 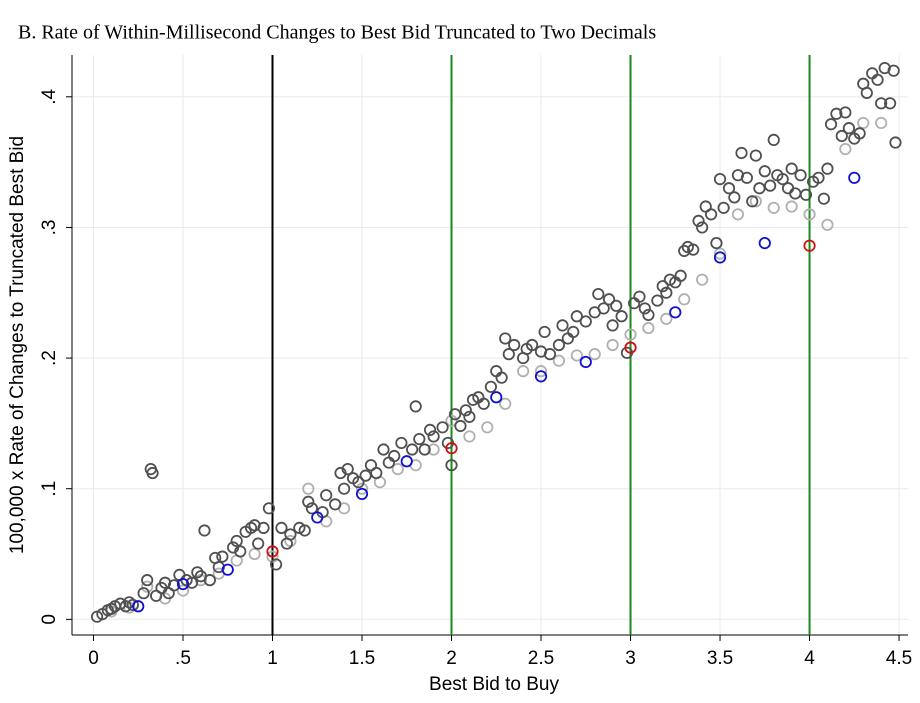 What do you see at coordinates (541, 658) in the screenshot?
I see `x-tick-label: 2.5` at bounding box center [541, 658].